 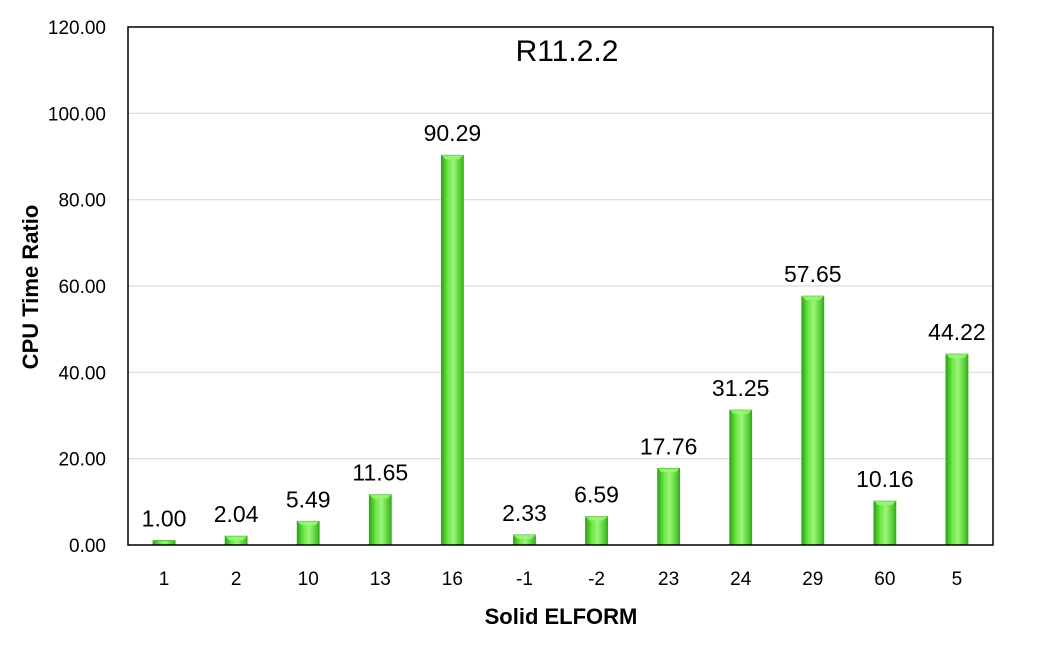 What do you see at coordinates (164, 579) in the screenshot?
I see `x-tick-label: 1` at bounding box center [164, 579].